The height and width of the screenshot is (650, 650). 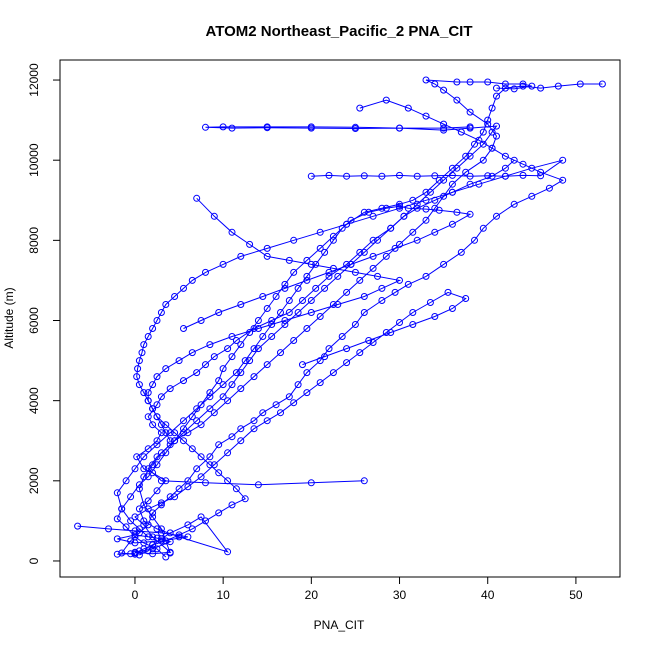 What do you see at coordinates (312, 595) in the screenshot?
I see `x-tick-label: 20` at bounding box center [312, 595].